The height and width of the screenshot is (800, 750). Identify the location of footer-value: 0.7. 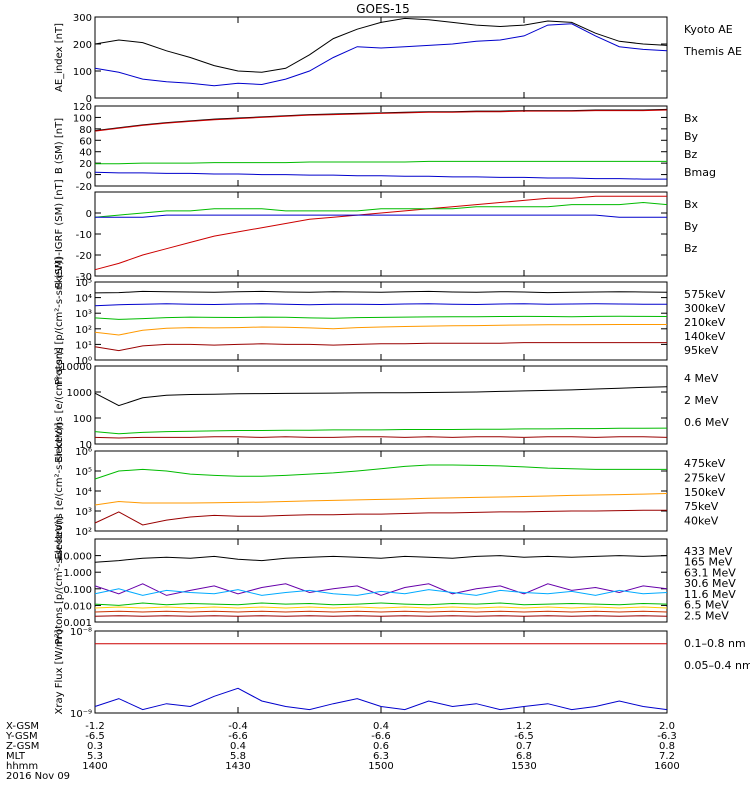
(524, 746).